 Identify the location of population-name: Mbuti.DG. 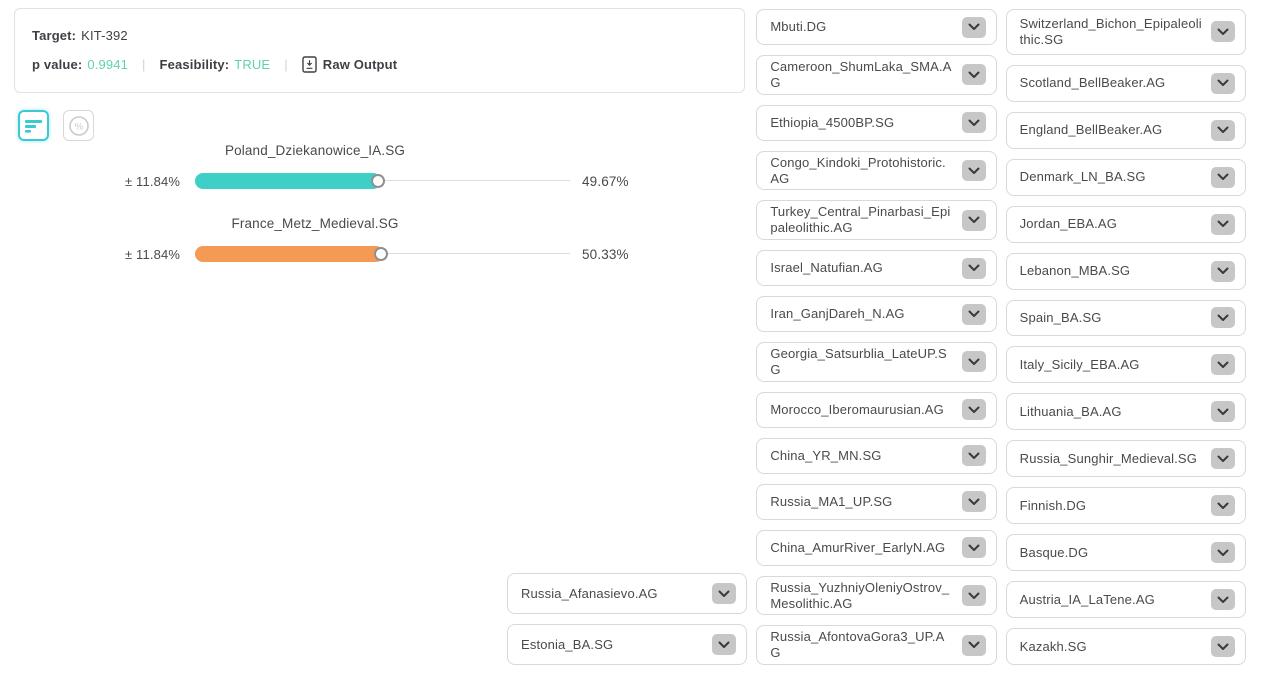
(798, 26).